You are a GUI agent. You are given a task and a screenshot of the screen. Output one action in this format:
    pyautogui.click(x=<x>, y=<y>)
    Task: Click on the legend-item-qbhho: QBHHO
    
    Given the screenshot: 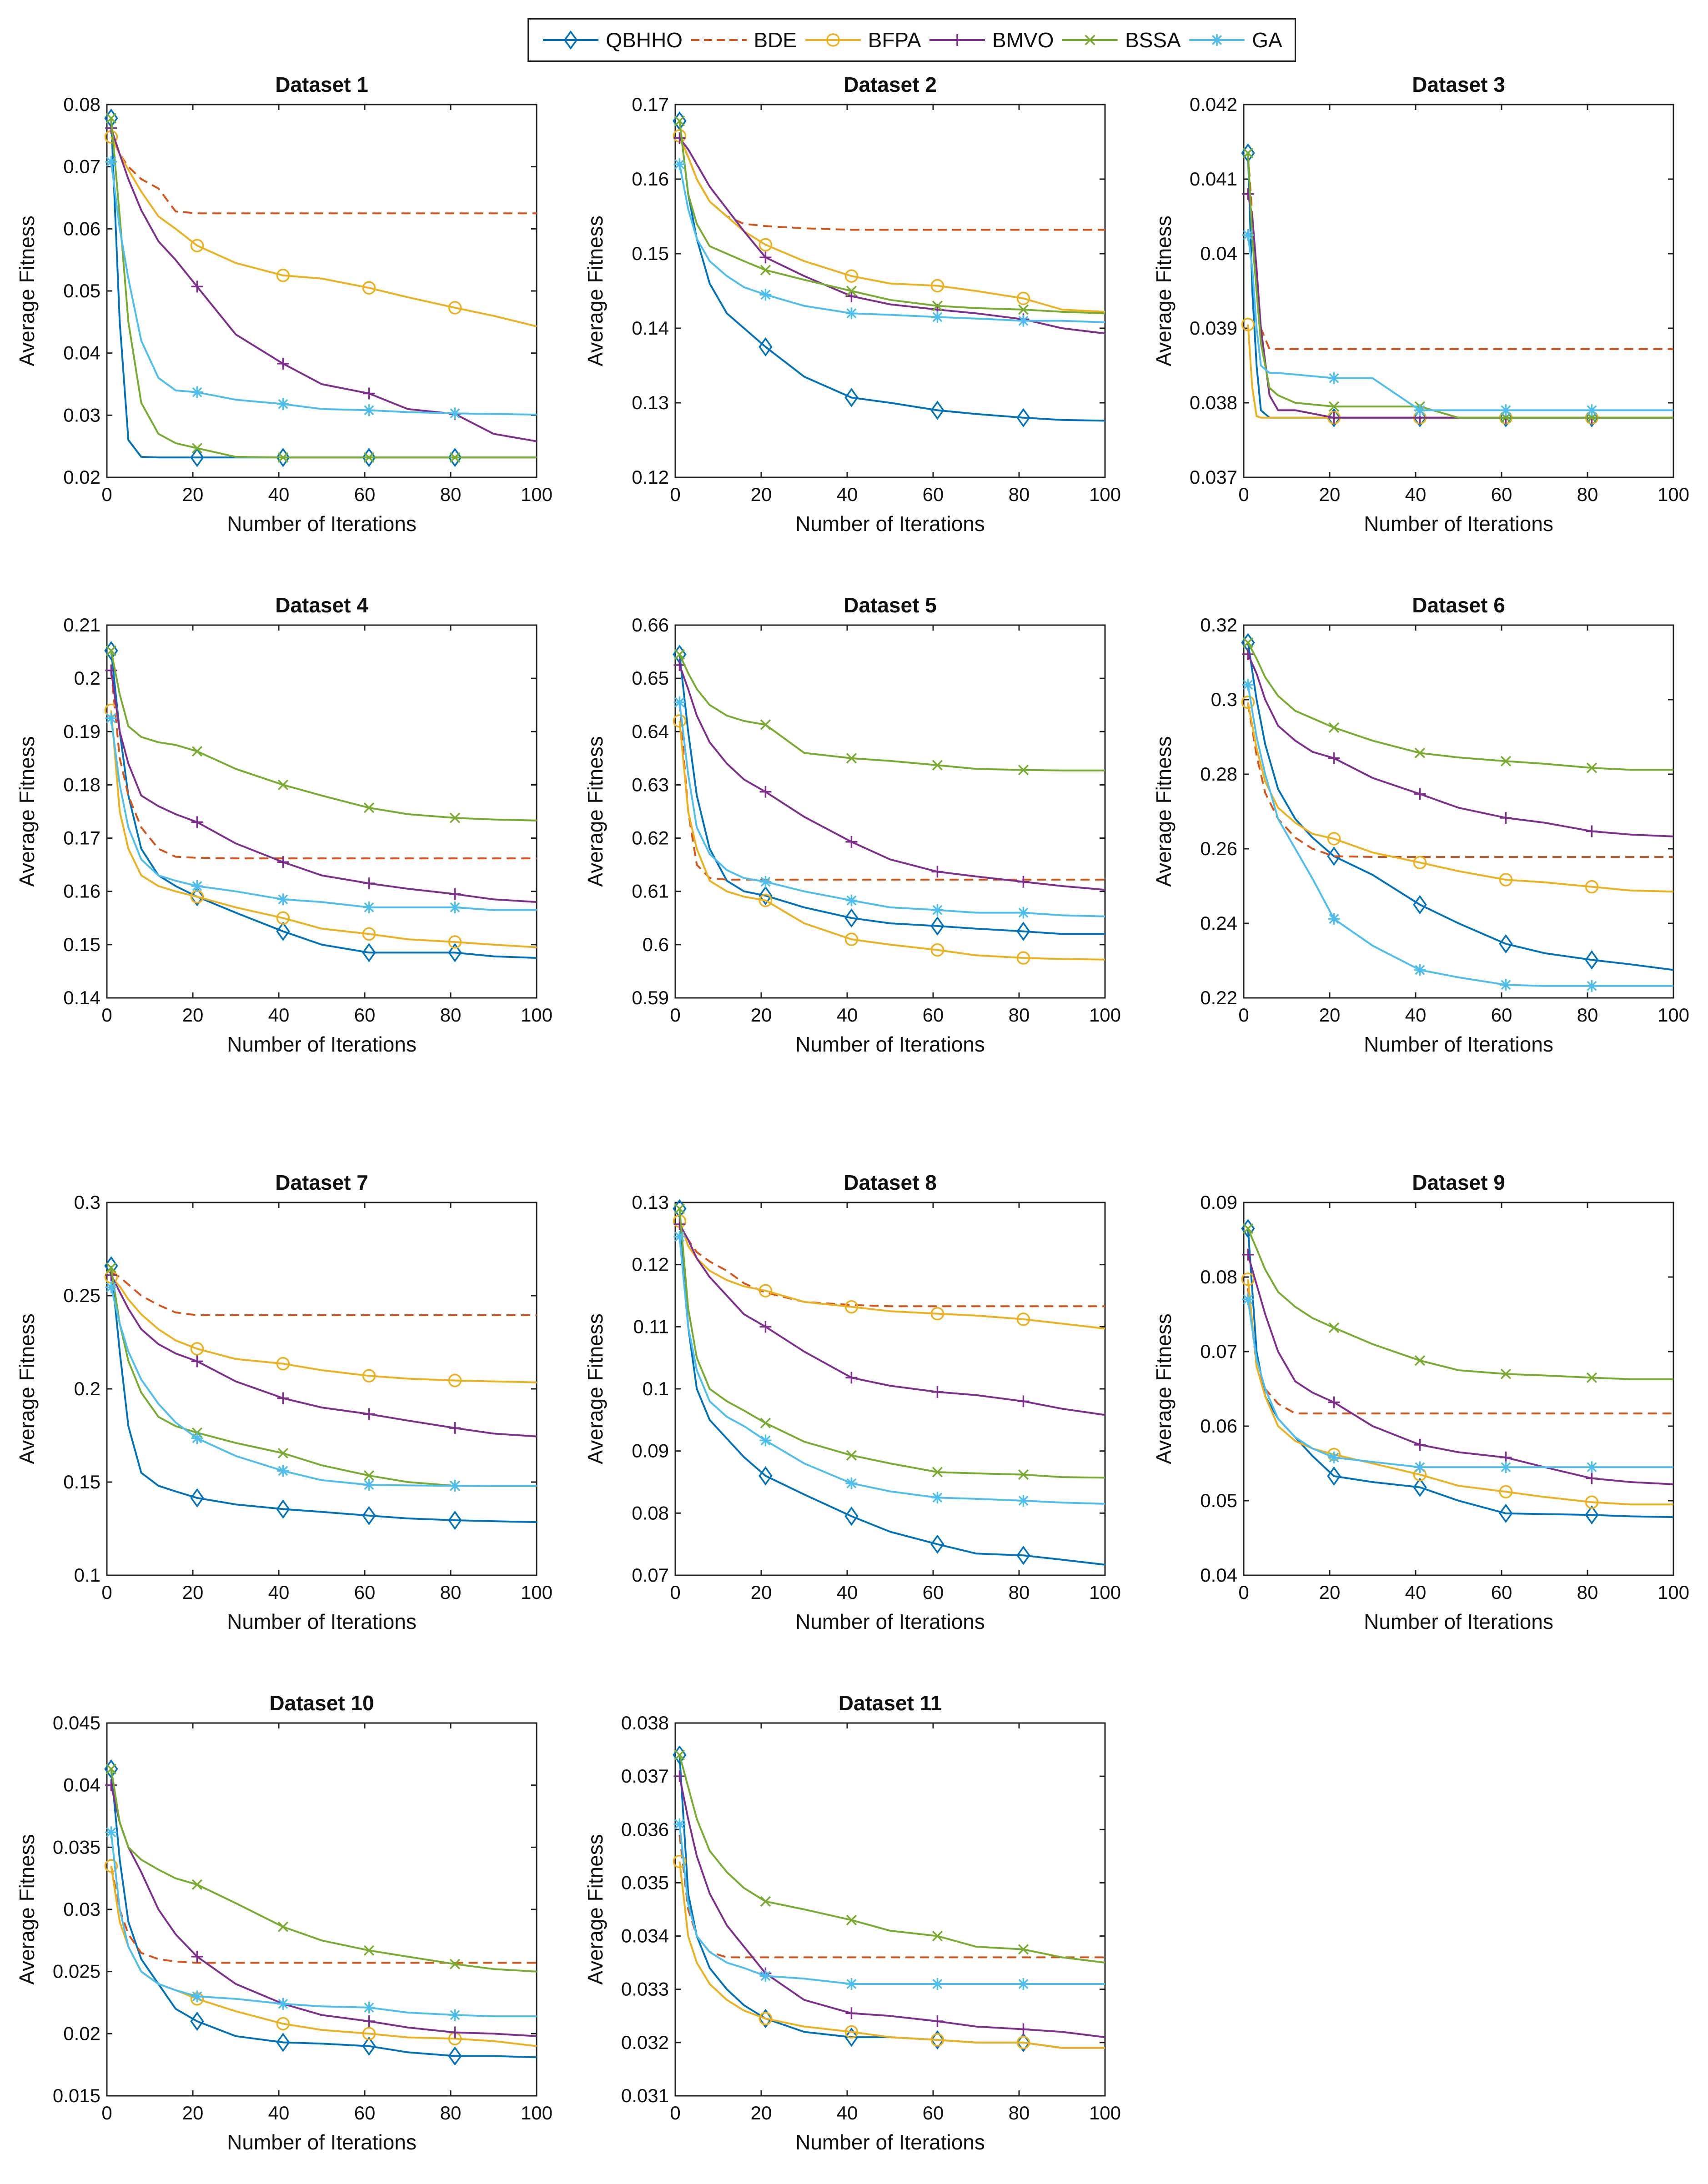 What is the action you would take?
    pyautogui.click(x=612, y=40)
    